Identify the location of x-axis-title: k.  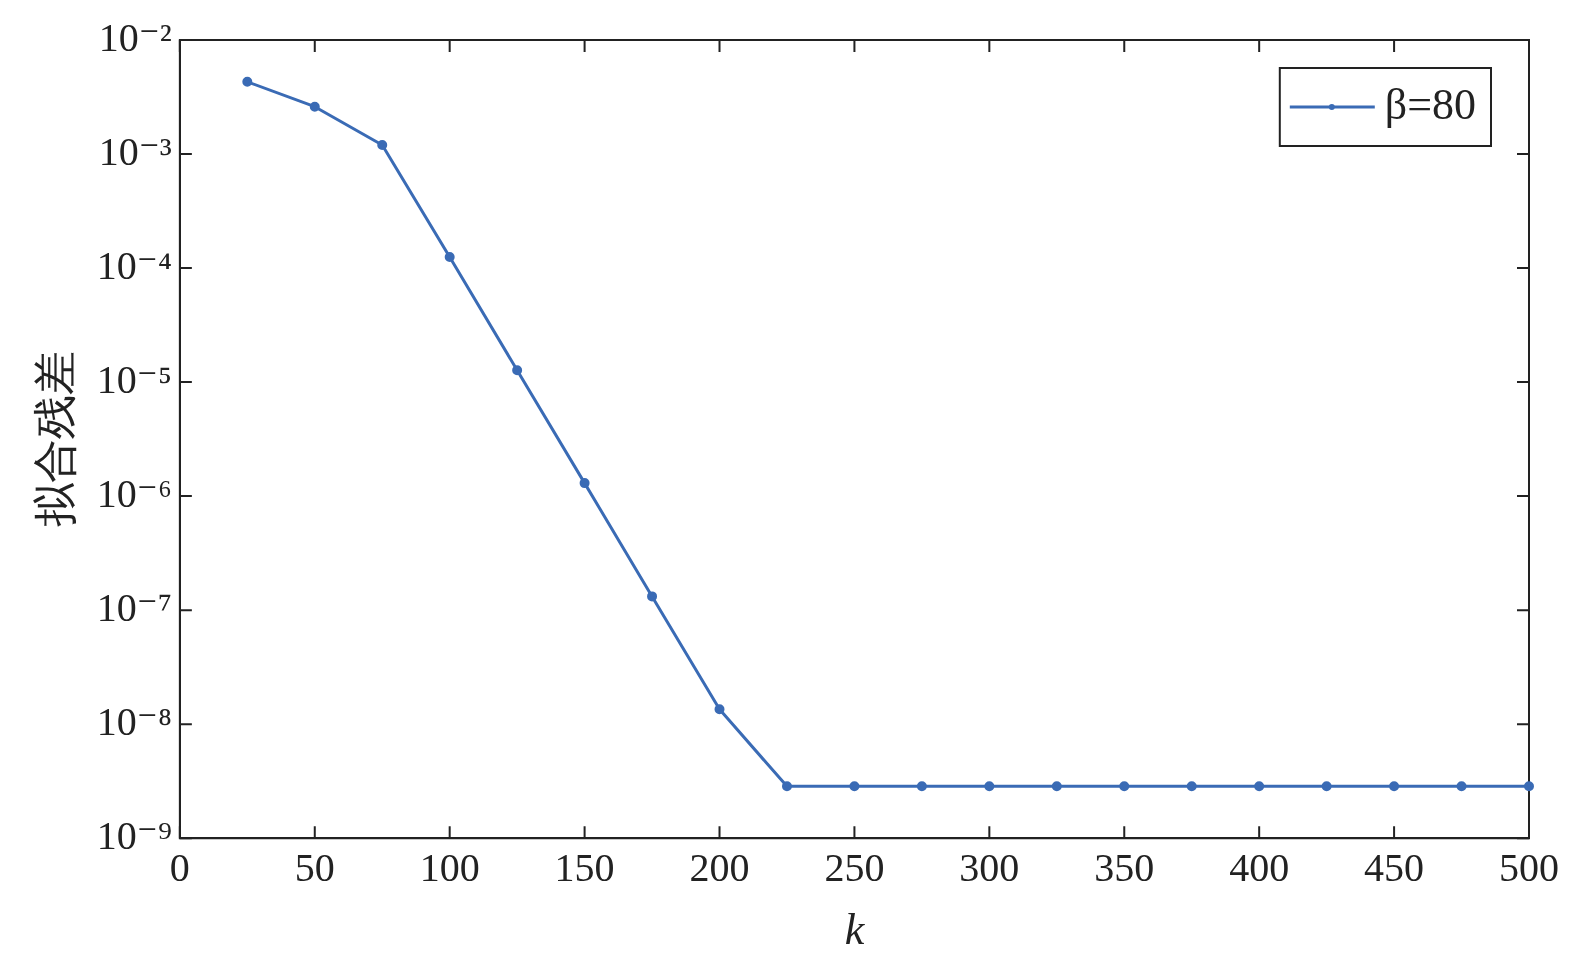
(855, 930).